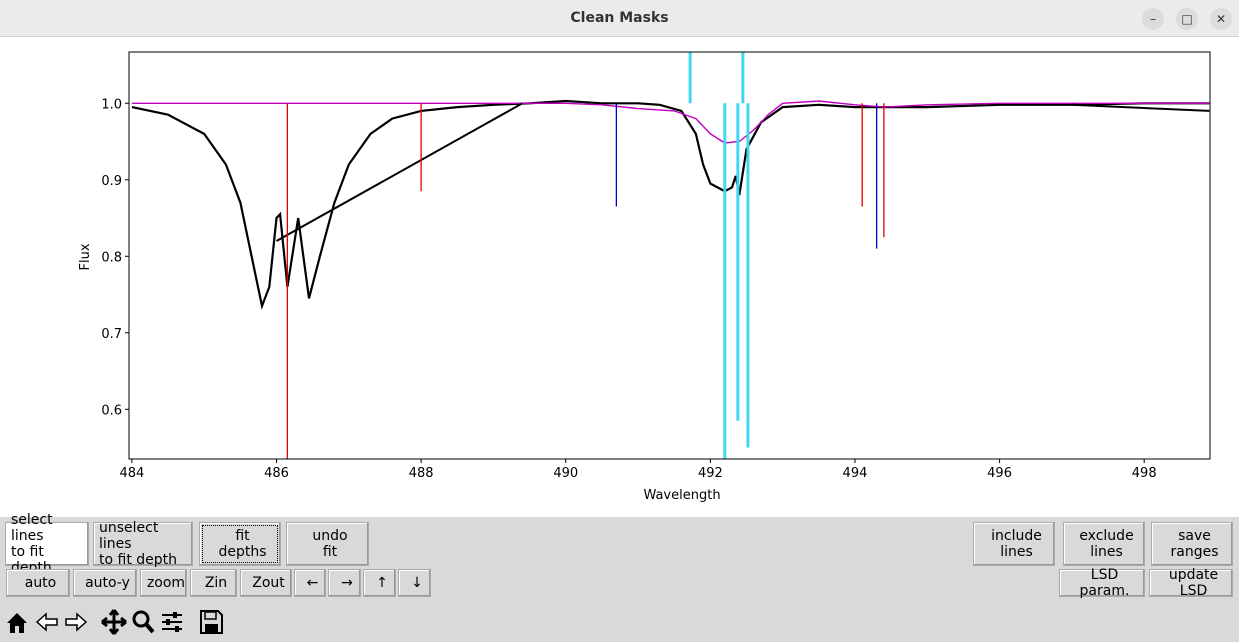 This screenshot has height=642, width=1239. Describe the element at coordinates (710, 473) in the screenshot. I see `x-tick-label: 492` at that location.